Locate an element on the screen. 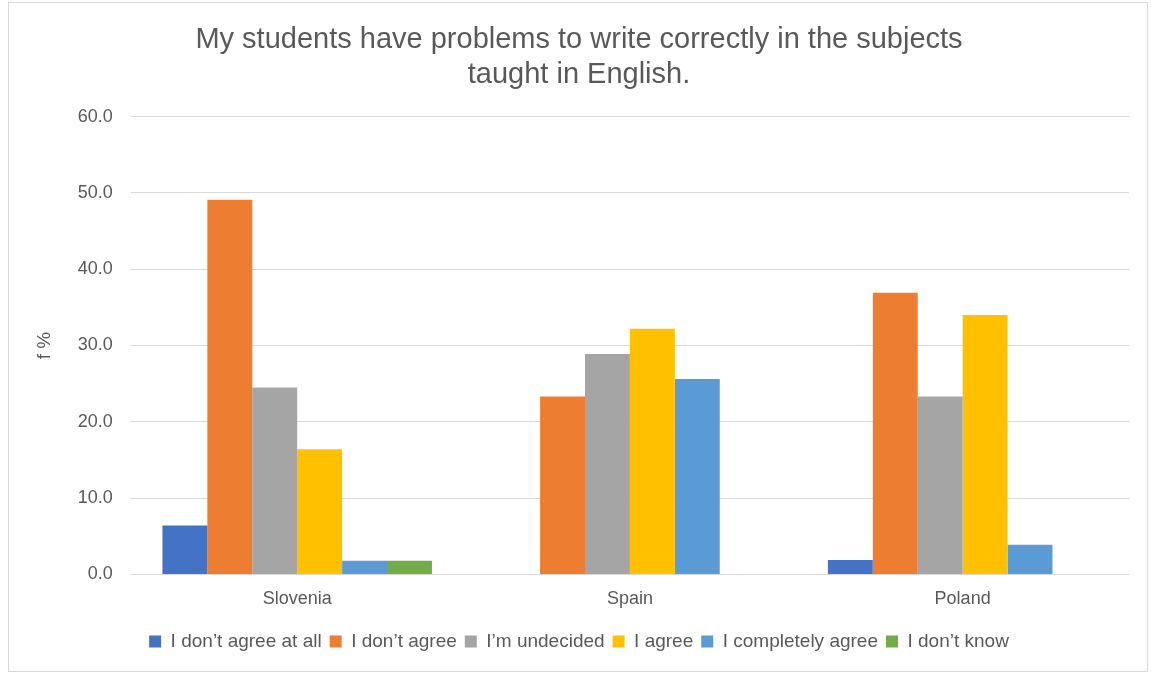 This screenshot has width=1151, height=677. y-tick-label: 10.0 is located at coordinates (95, 497).